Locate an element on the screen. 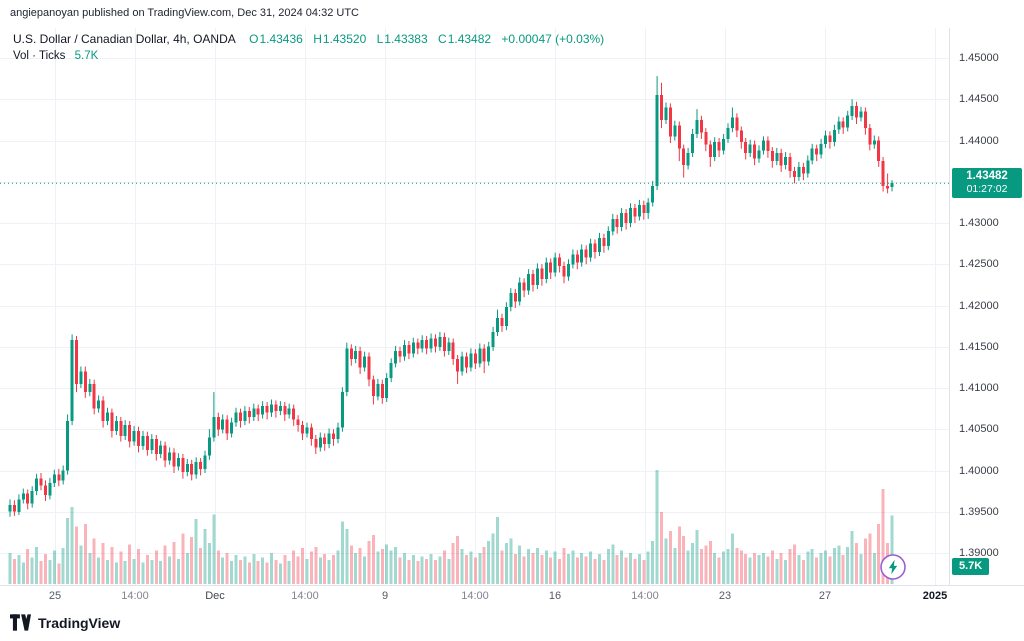 This screenshot has width=1024, height=641. time-axis-label: 2025 is located at coordinates (935, 596).